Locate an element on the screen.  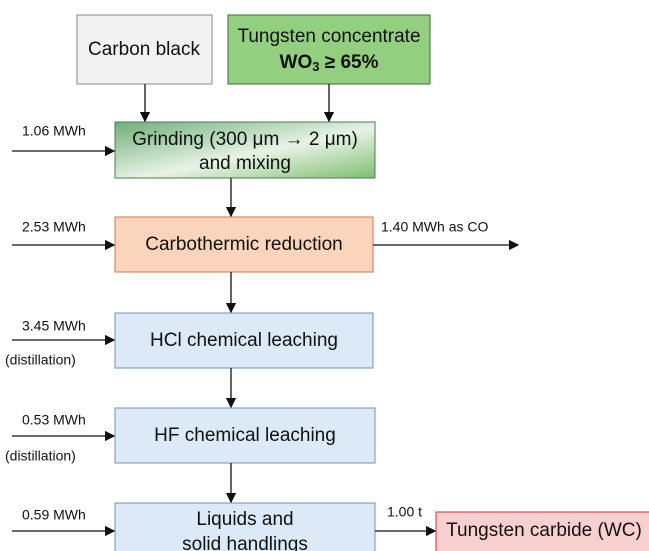
output-label: 1.40 MWh as CO is located at coordinates (434, 227).